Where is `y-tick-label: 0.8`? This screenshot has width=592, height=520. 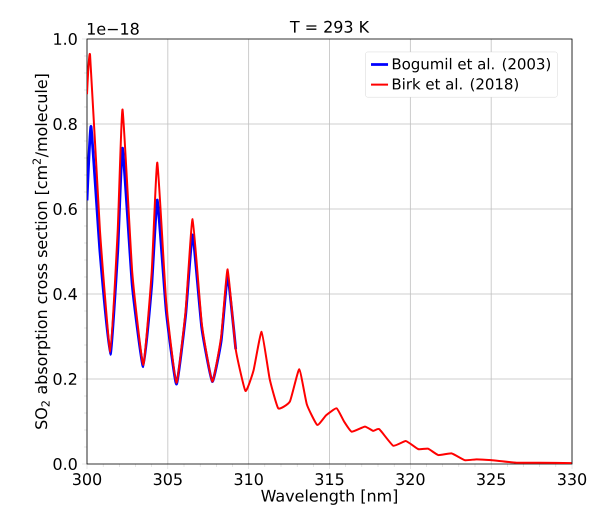
y-tick-label: 0.8 is located at coordinates (65, 124).